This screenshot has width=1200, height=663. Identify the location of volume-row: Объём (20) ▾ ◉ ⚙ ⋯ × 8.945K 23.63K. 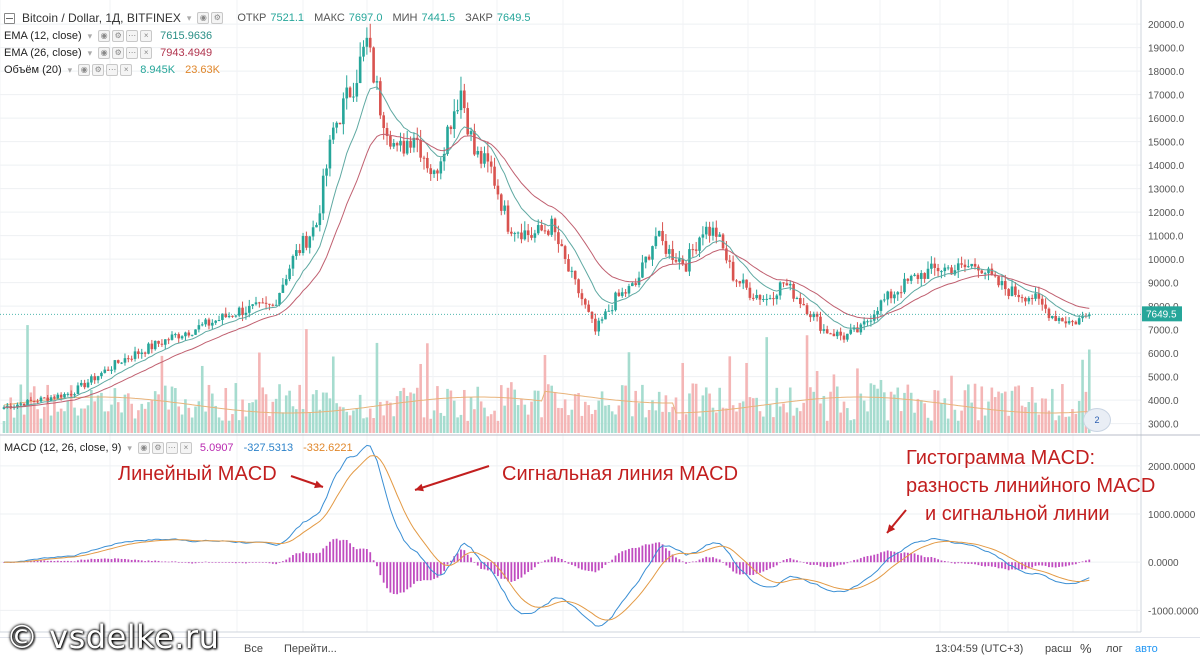
(112, 70).